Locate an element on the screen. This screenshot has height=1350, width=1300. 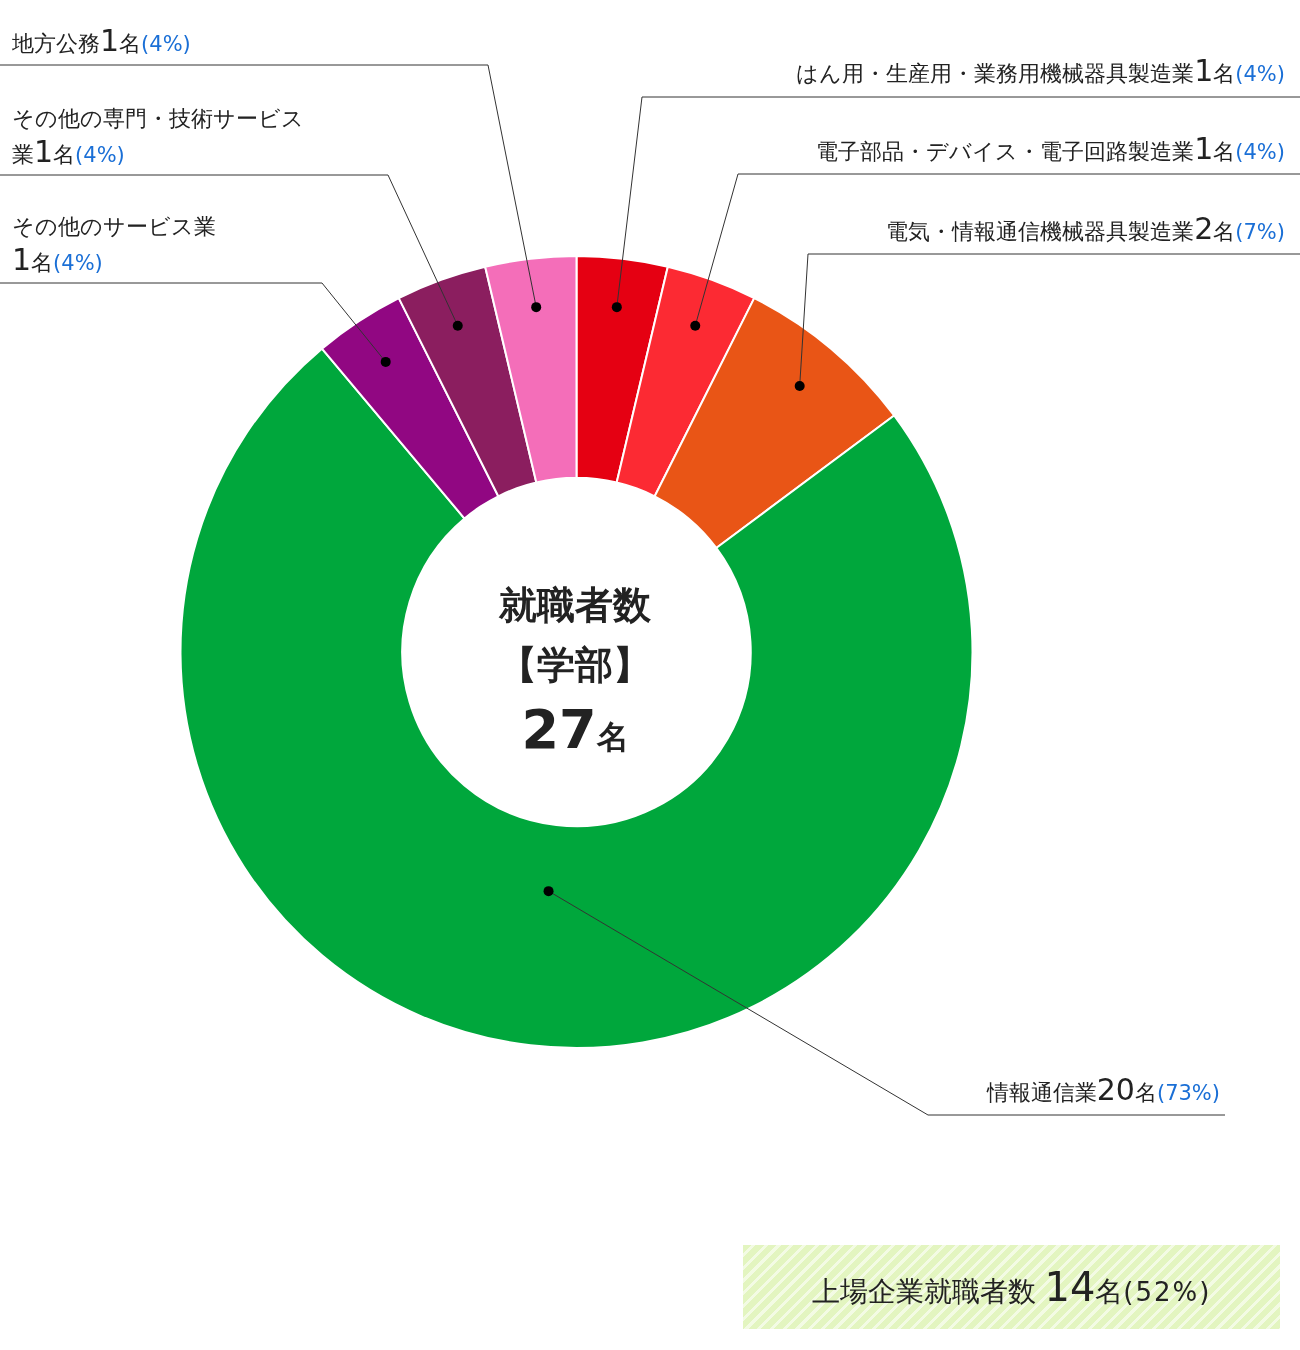
slice-label: 情報通信業 is located at coordinates (1041, 1092).